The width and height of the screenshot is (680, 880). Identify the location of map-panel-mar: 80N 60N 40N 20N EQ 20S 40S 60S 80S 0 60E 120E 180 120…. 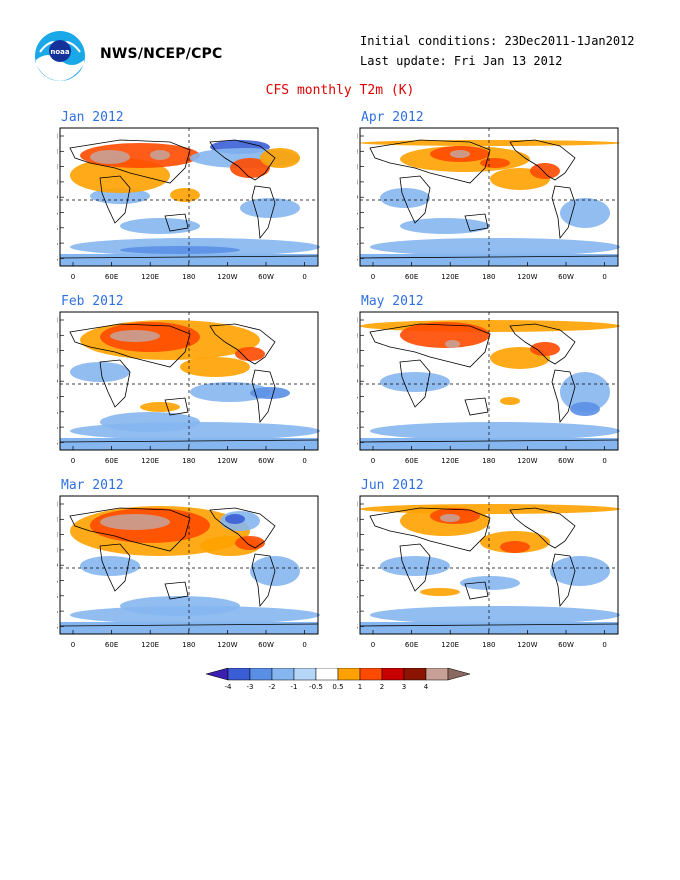
(192, 567).